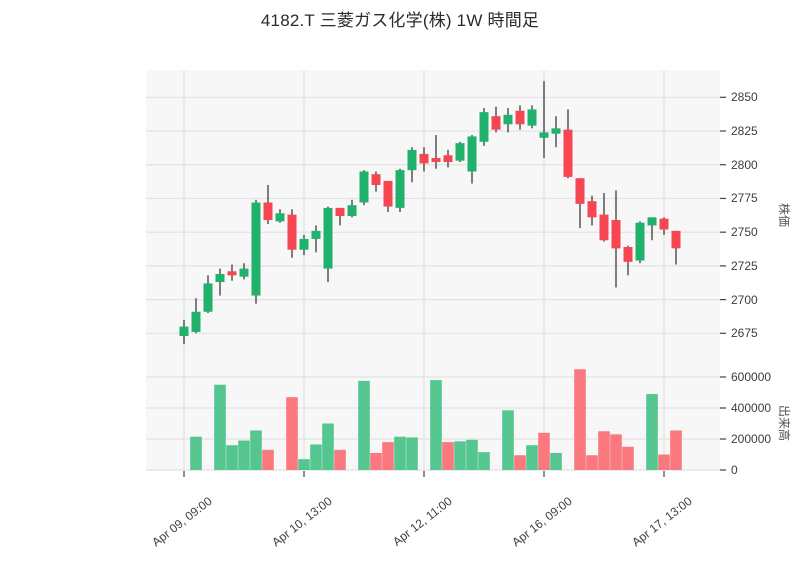 Image resolution: width=800 pixels, height=575 pixels. I want to click on volume-tick-label: 0, so click(734, 470).